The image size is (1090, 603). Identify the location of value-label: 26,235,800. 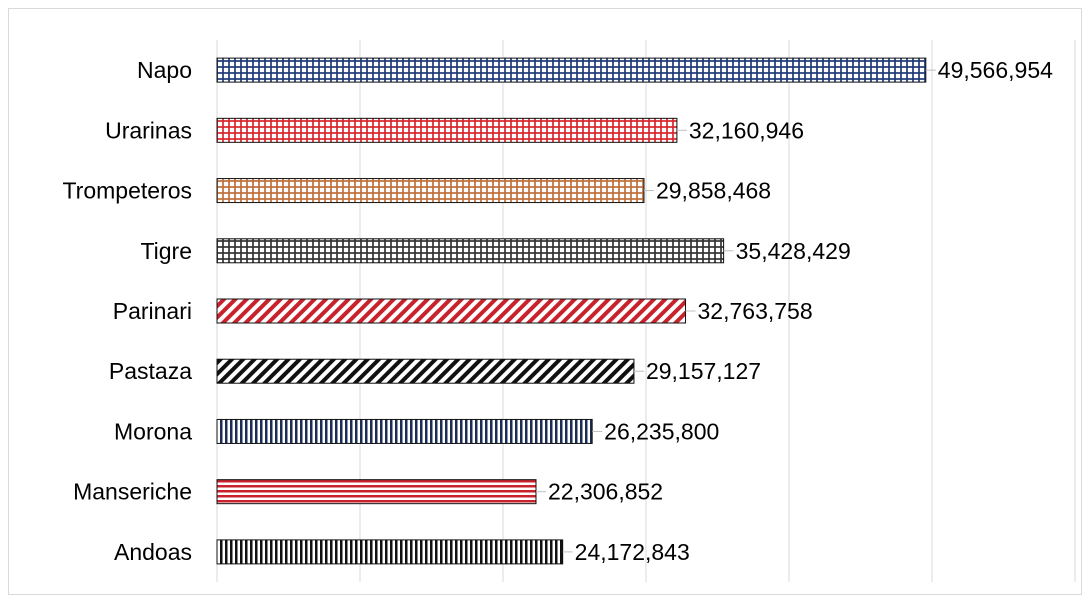
(661, 431).